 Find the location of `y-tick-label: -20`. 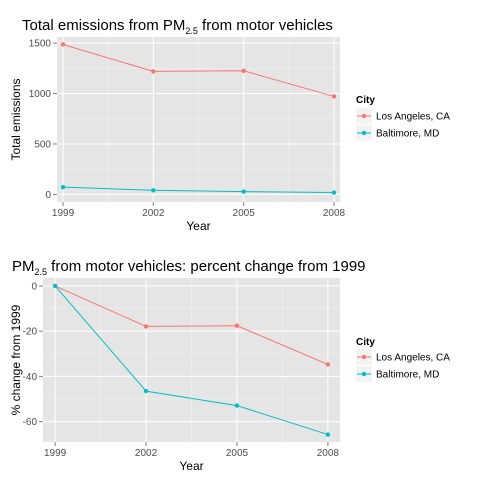

y-tick-label: -20 is located at coordinates (30, 332).